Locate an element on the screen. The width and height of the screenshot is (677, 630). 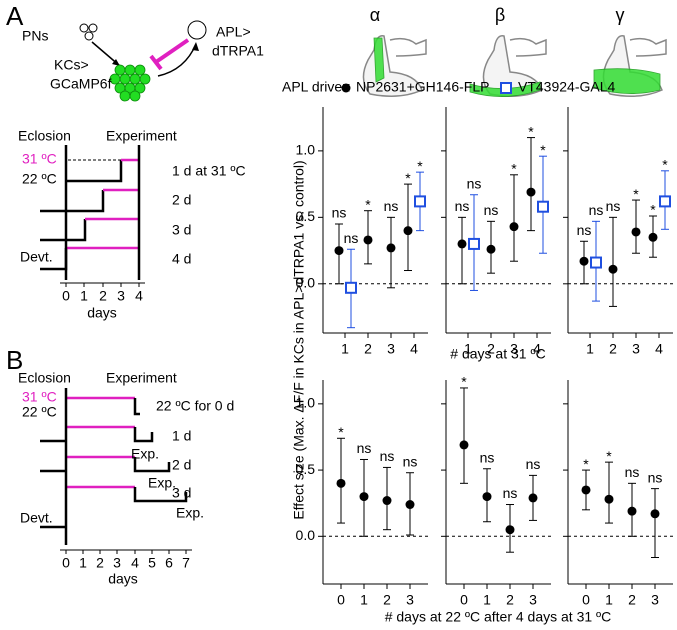
mb-icons is located at coordinates (514, 66).